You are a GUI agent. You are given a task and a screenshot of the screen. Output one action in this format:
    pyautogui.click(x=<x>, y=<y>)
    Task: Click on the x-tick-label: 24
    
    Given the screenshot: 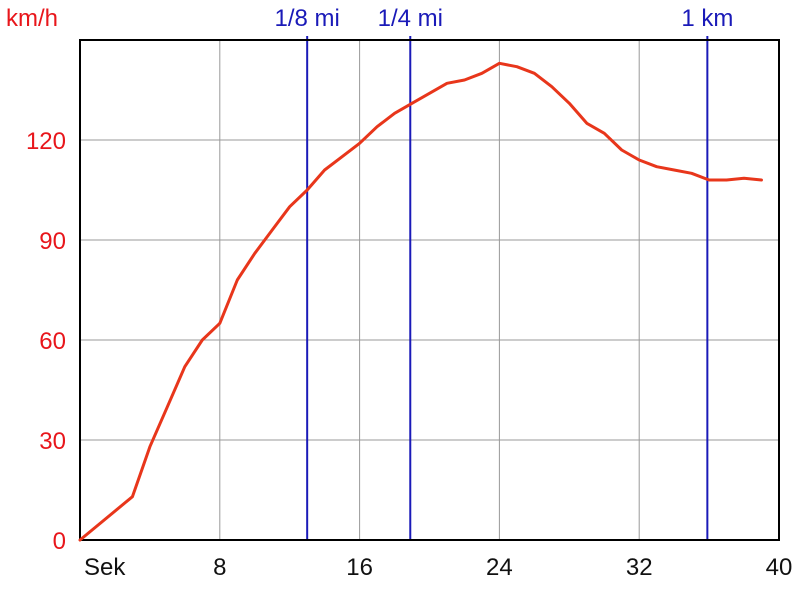 What is the action you would take?
    pyautogui.click(x=499, y=567)
    